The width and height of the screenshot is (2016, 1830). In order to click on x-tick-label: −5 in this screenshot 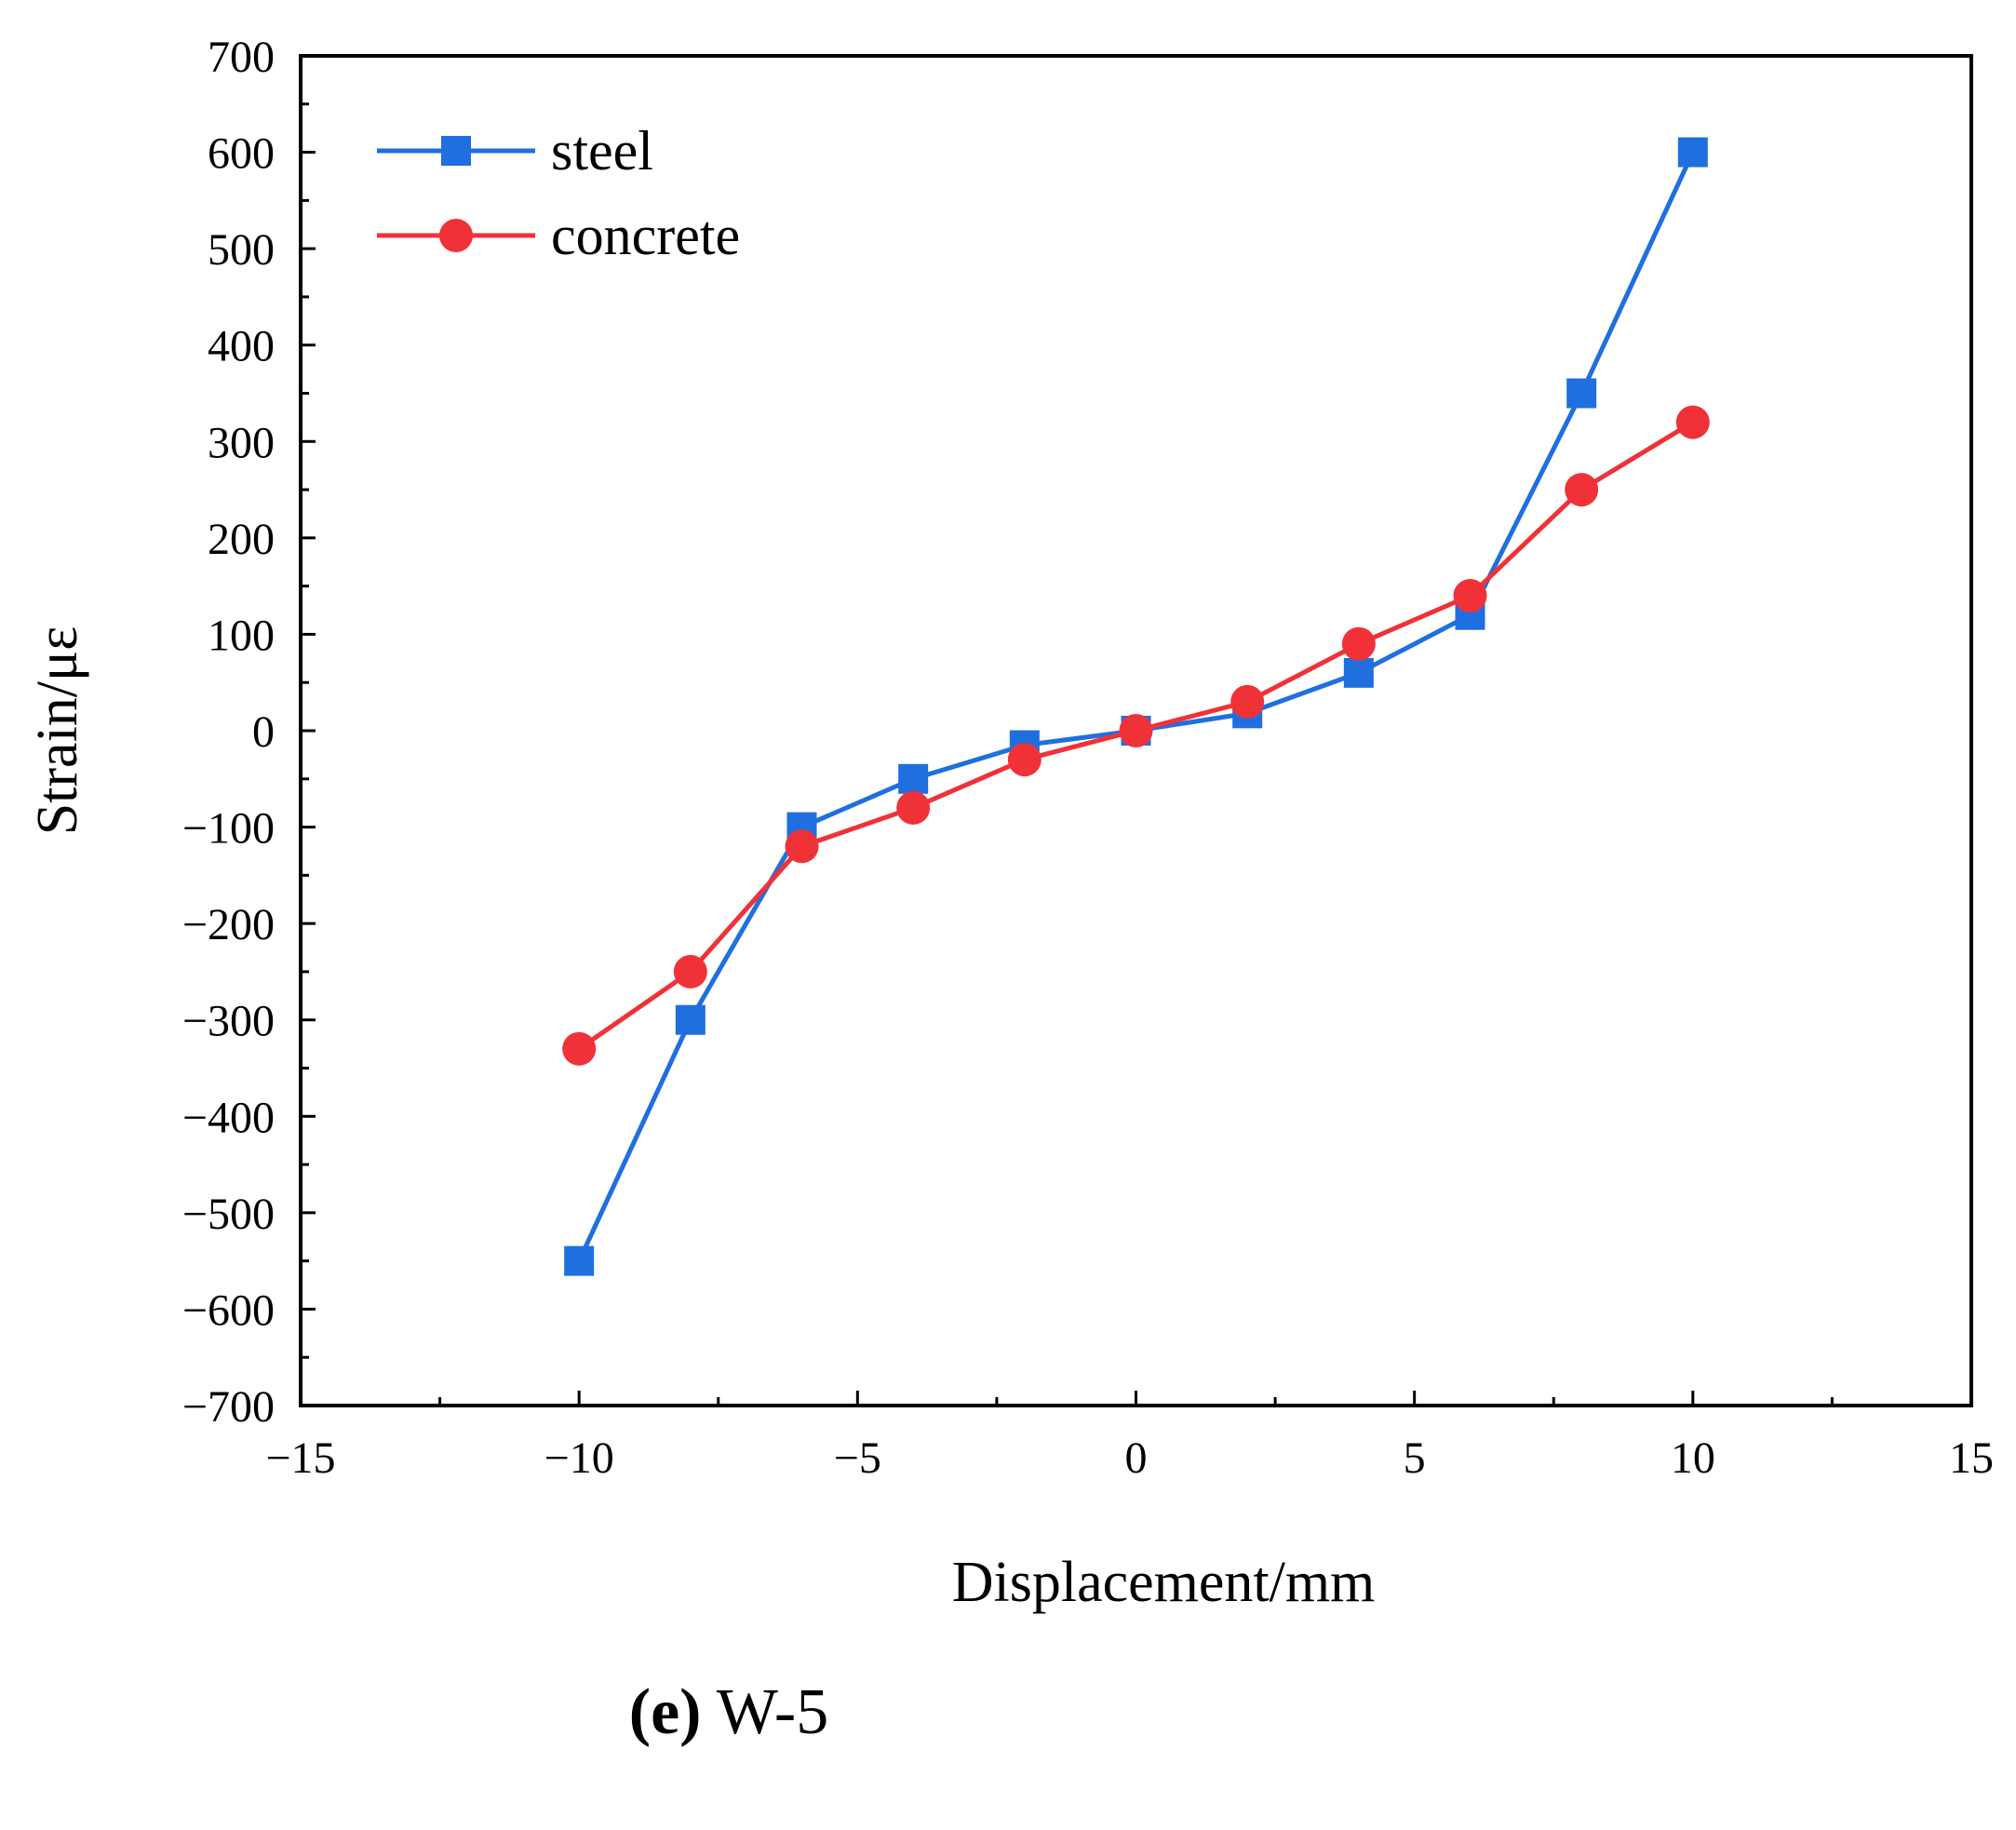, I will do `click(857, 1458)`.